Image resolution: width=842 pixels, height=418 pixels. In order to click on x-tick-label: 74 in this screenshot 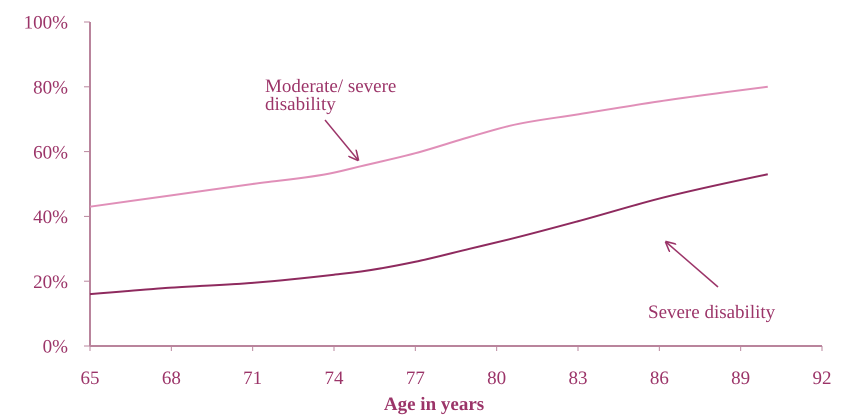, I will do `click(334, 378)`.